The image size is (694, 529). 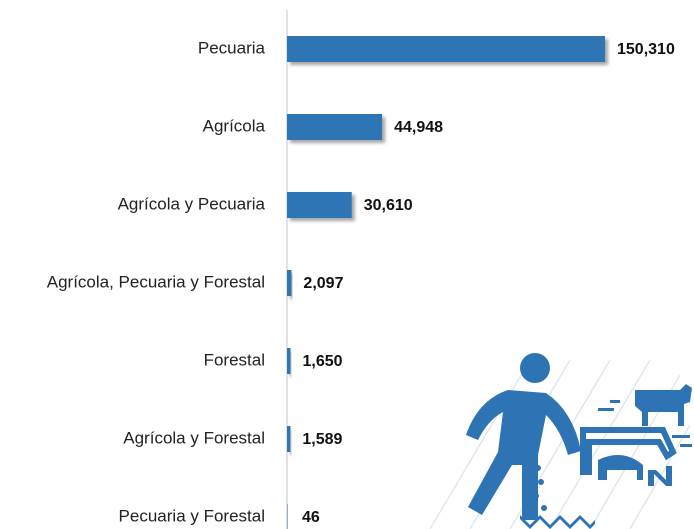 What do you see at coordinates (232, 47) in the screenshot?
I see `category-label: Pecuaria` at bounding box center [232, 47].